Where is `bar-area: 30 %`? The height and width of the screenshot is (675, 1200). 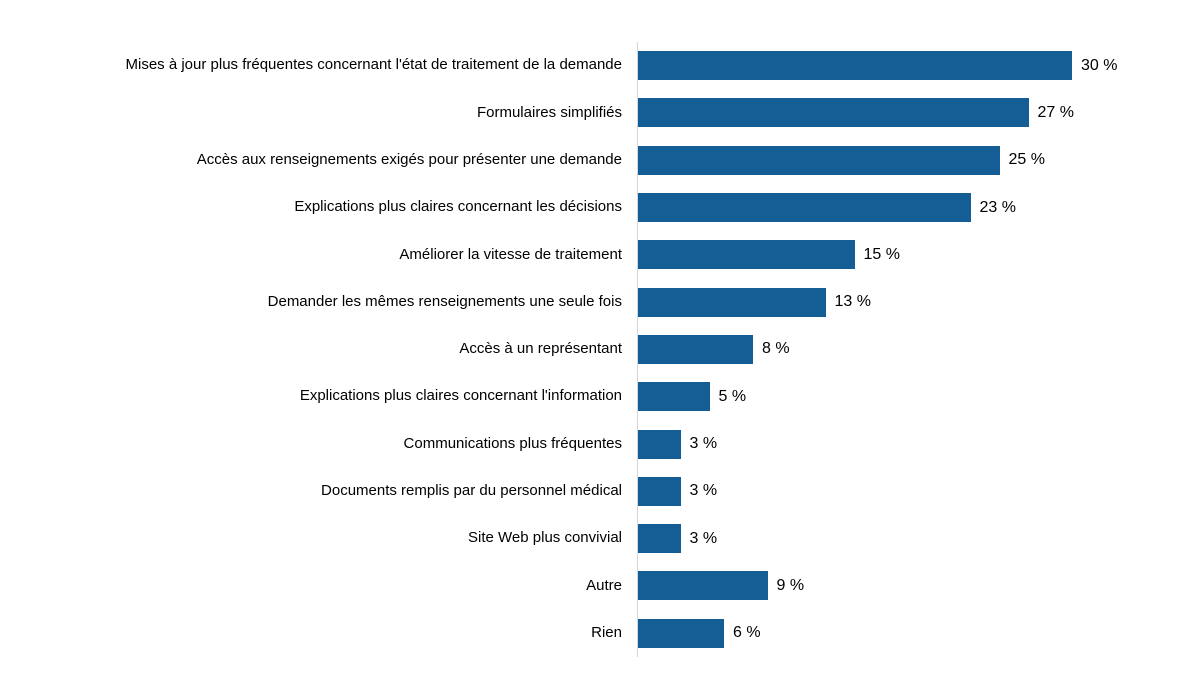
bar-area: 30 % is located at coordinates (918, 65).